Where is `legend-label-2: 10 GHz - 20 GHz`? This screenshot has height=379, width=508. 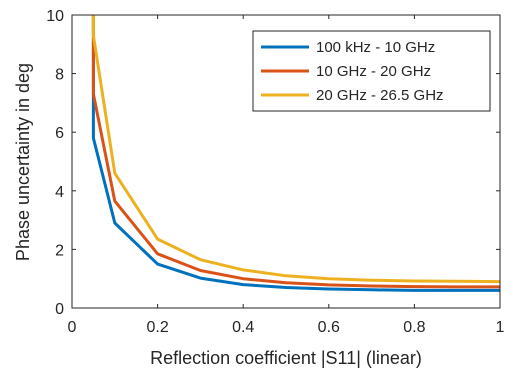
legend-label-2: 10 GHz - 20 GHz is located at coordinates (373, 71).